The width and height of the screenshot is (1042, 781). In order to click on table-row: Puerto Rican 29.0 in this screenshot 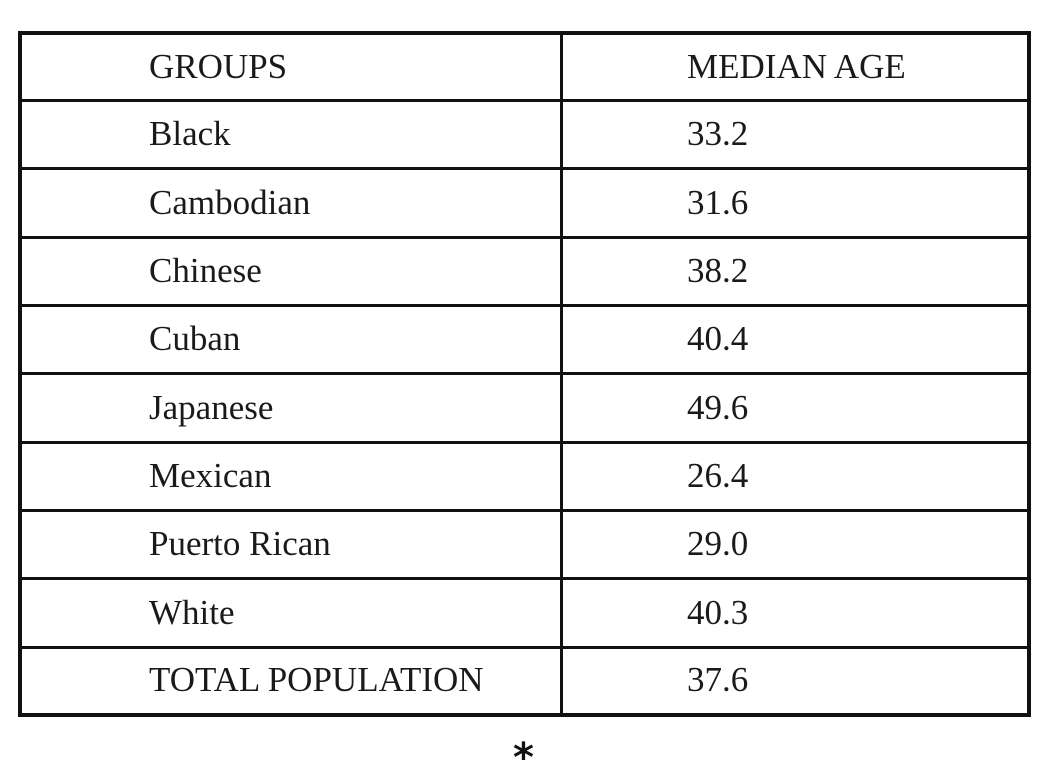, I will do `click(524, 545)`.